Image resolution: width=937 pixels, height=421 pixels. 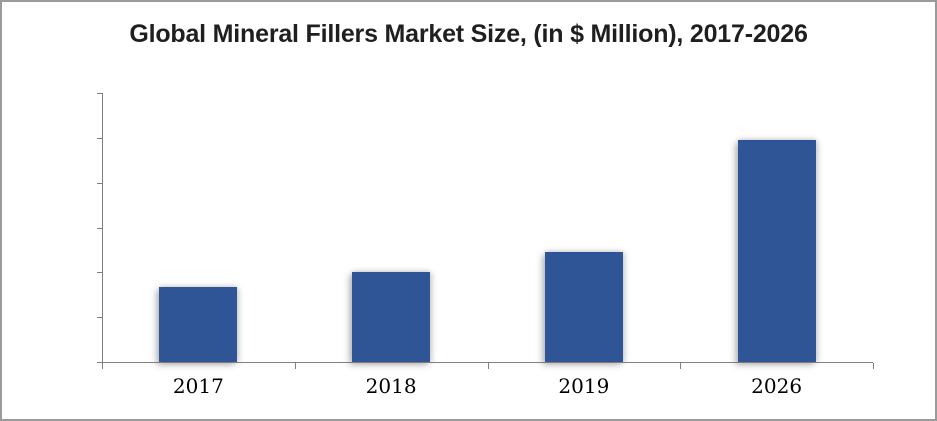 What do you see at coordinates (391, 316) in the screenshot?
I see `bar-2018` at bounding box center [391, 316].